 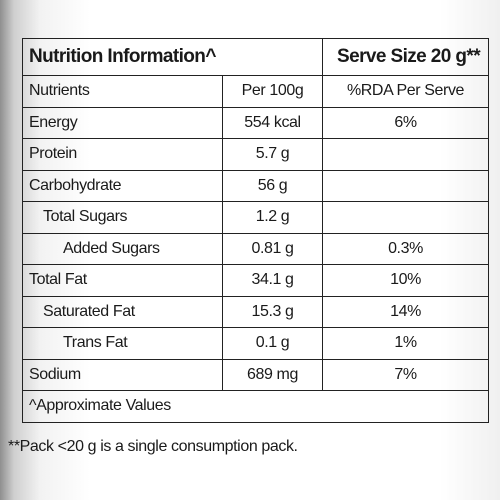 What do you see at coordinates (272, 248) in the screenshot?
I see `per-100g: 0.81 g` at bounding box center [272, 248].